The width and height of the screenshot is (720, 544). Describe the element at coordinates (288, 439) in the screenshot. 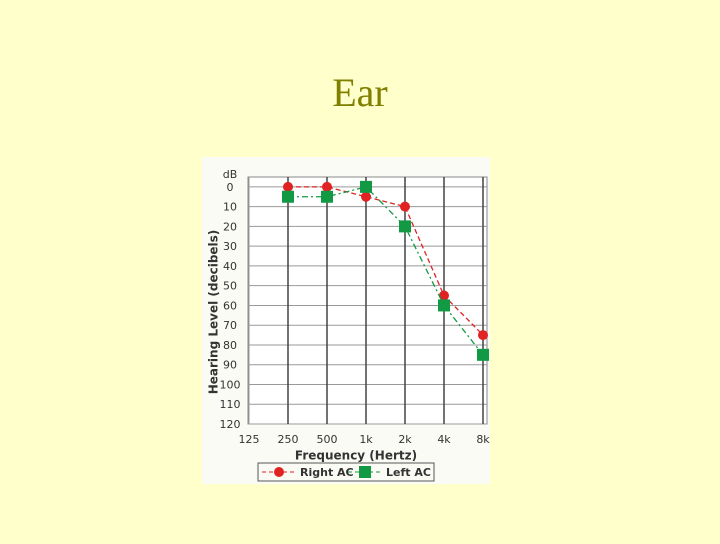

I see `x-tick-label: 250` at that location.